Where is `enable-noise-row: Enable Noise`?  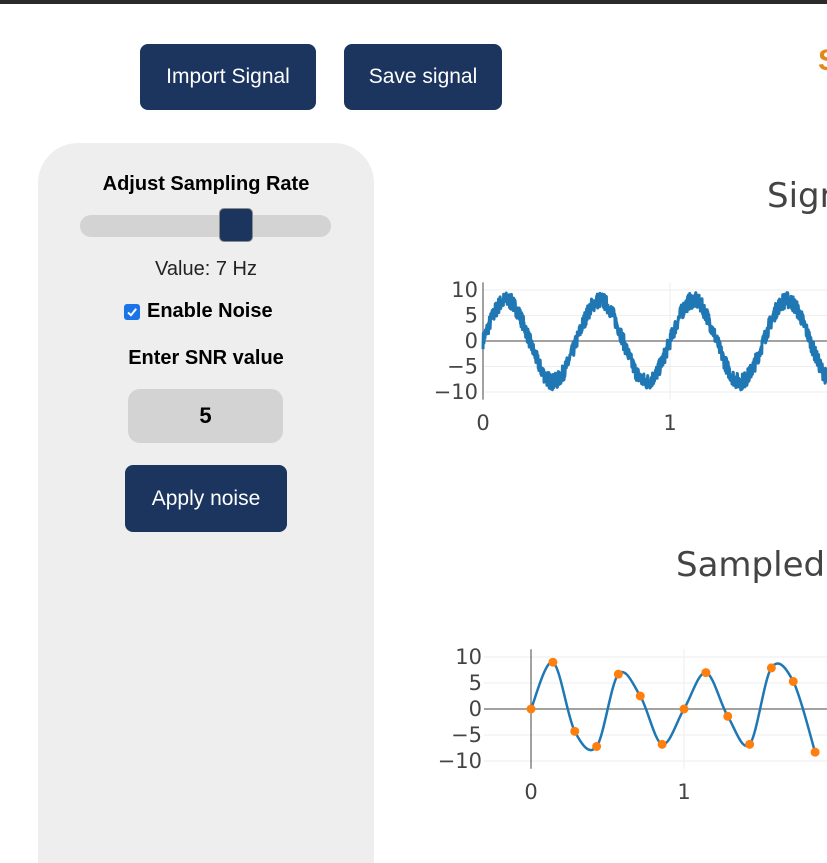
enable-noise-row: Enable Noise is located at coordinates (198, 311).